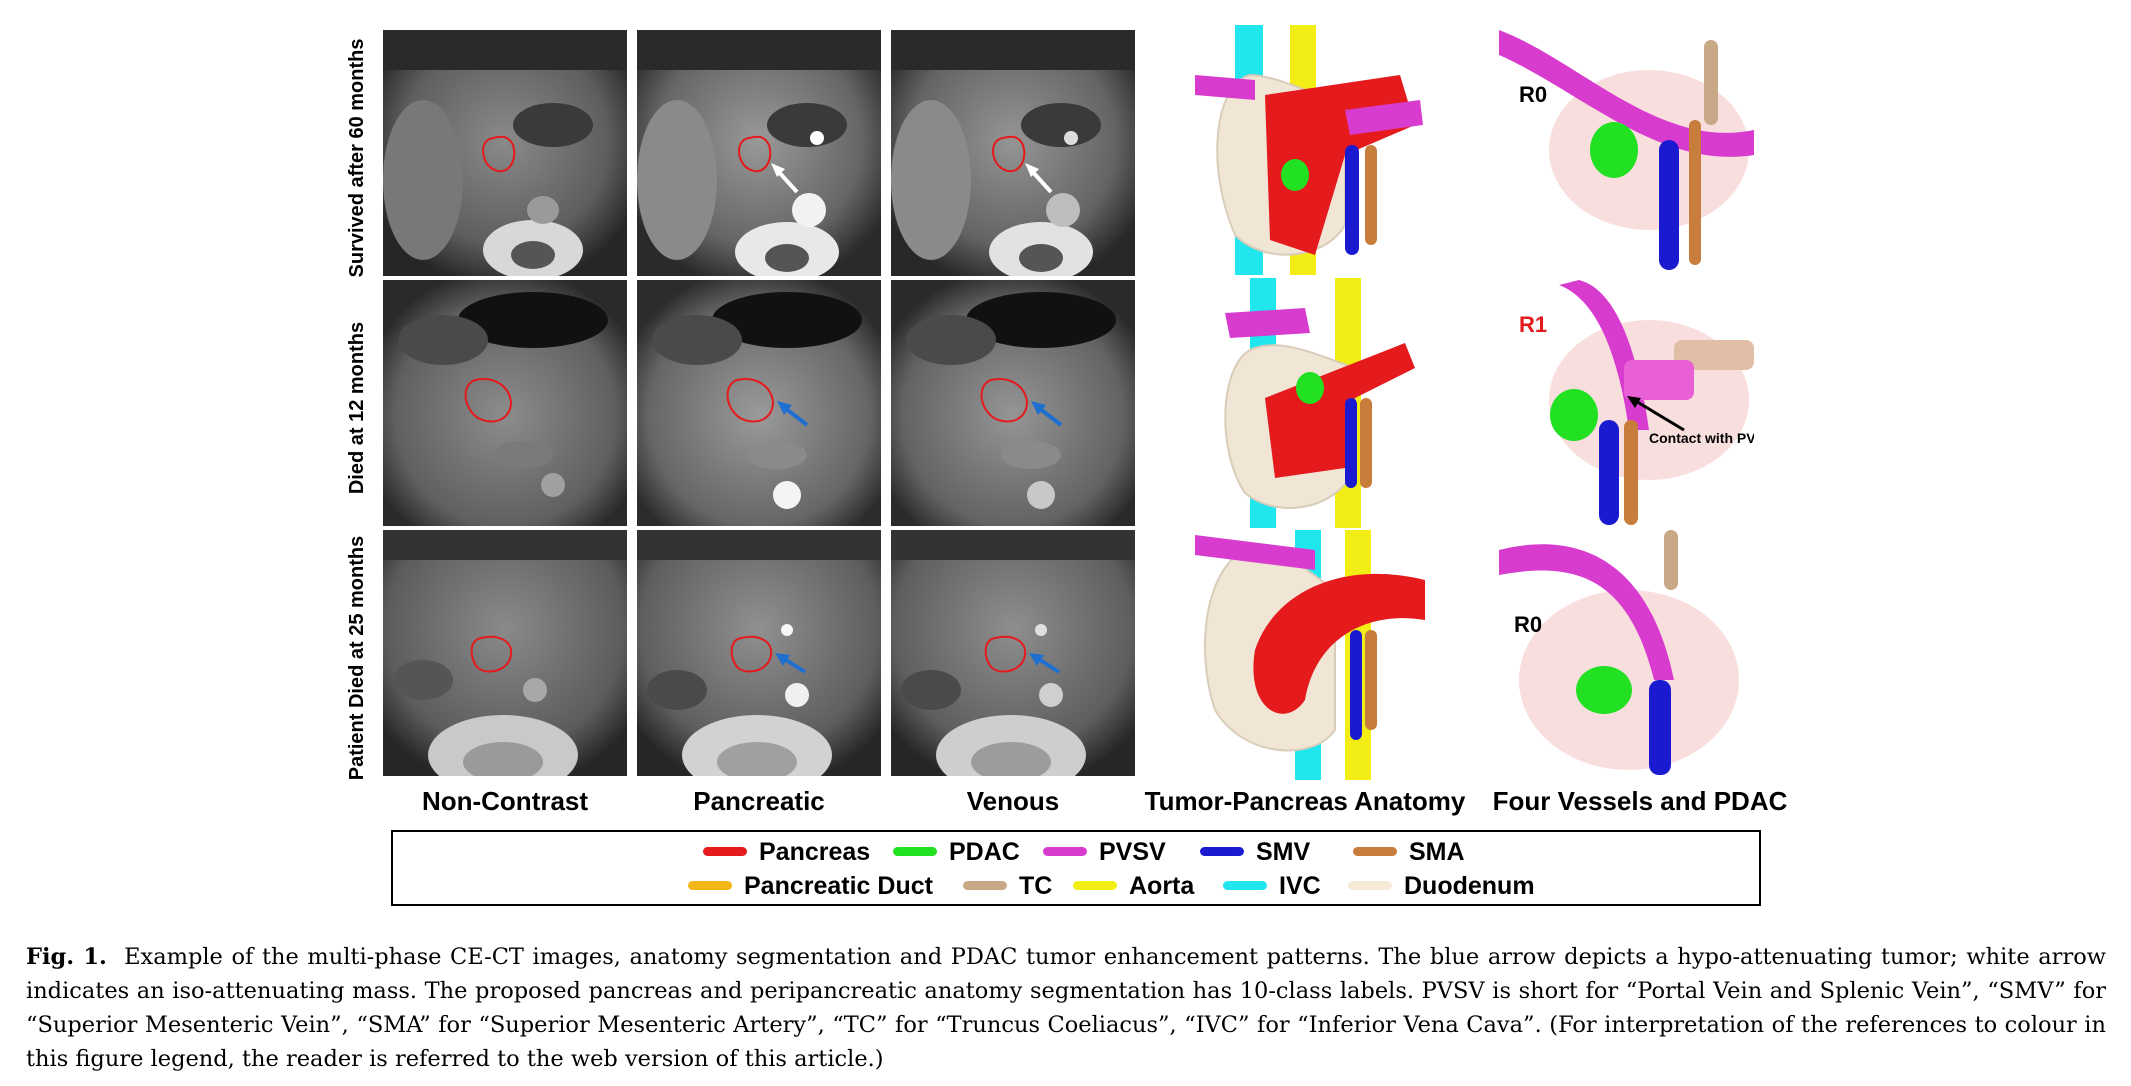 The image size is (2131, 1086). I want to click on ct-row2-pancreatic, so click(759, 403).